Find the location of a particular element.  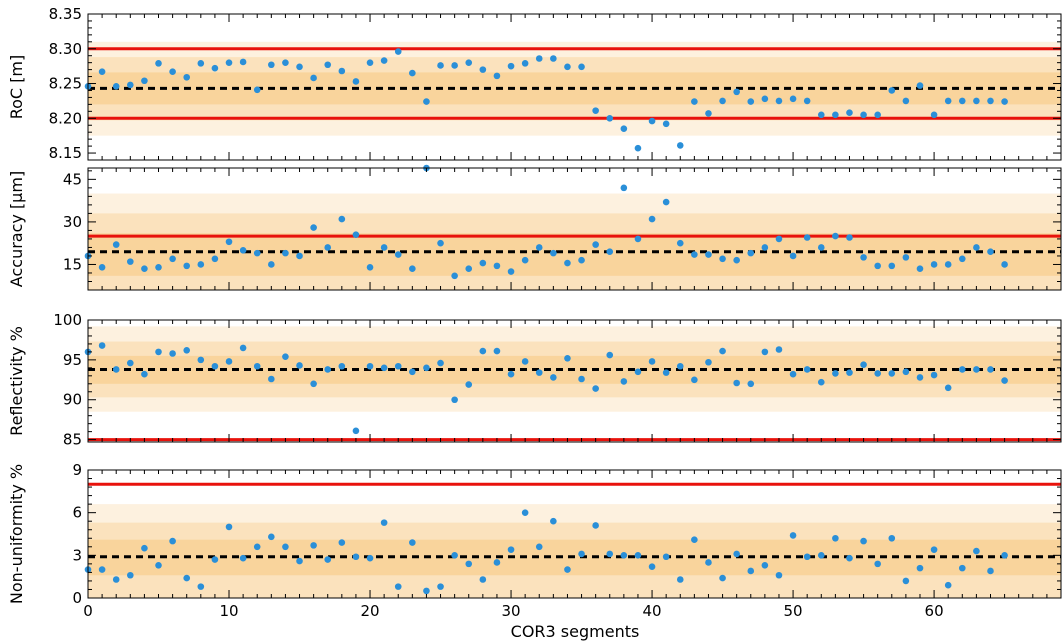

y-tick-label: 95 is located at coordinates (72, 360).